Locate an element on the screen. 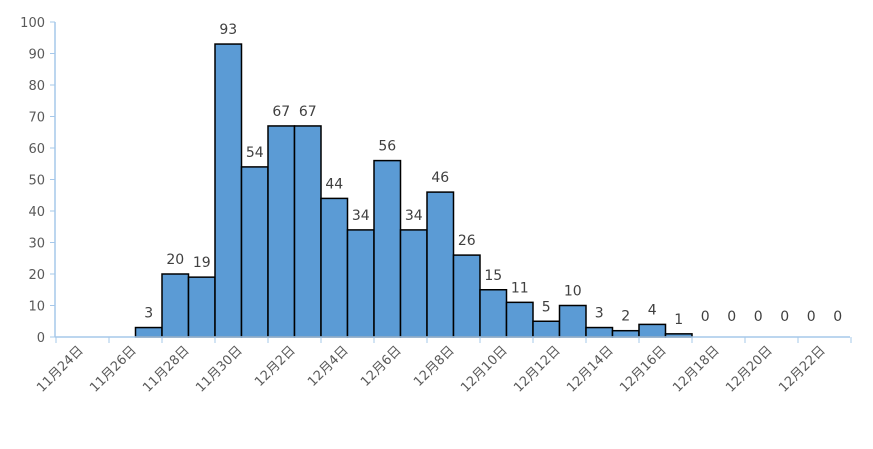  y-tick-label: 80 is located at coordinates (36, 86).